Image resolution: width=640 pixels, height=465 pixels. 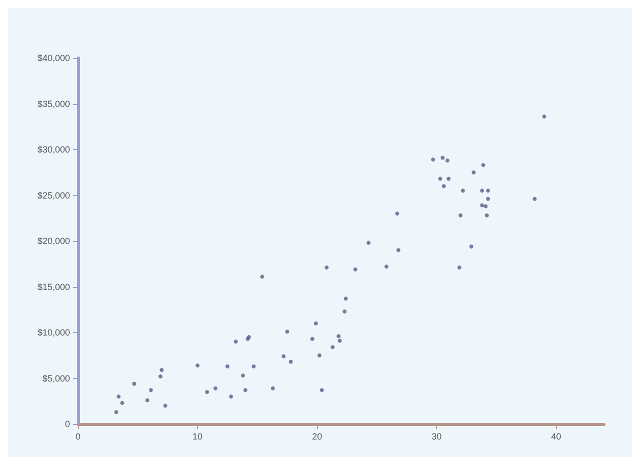 What do you see at coordinates (53, 149) in the screenshot?
I see `y-tick-label: $30,000` at bounding box center [53, 149].